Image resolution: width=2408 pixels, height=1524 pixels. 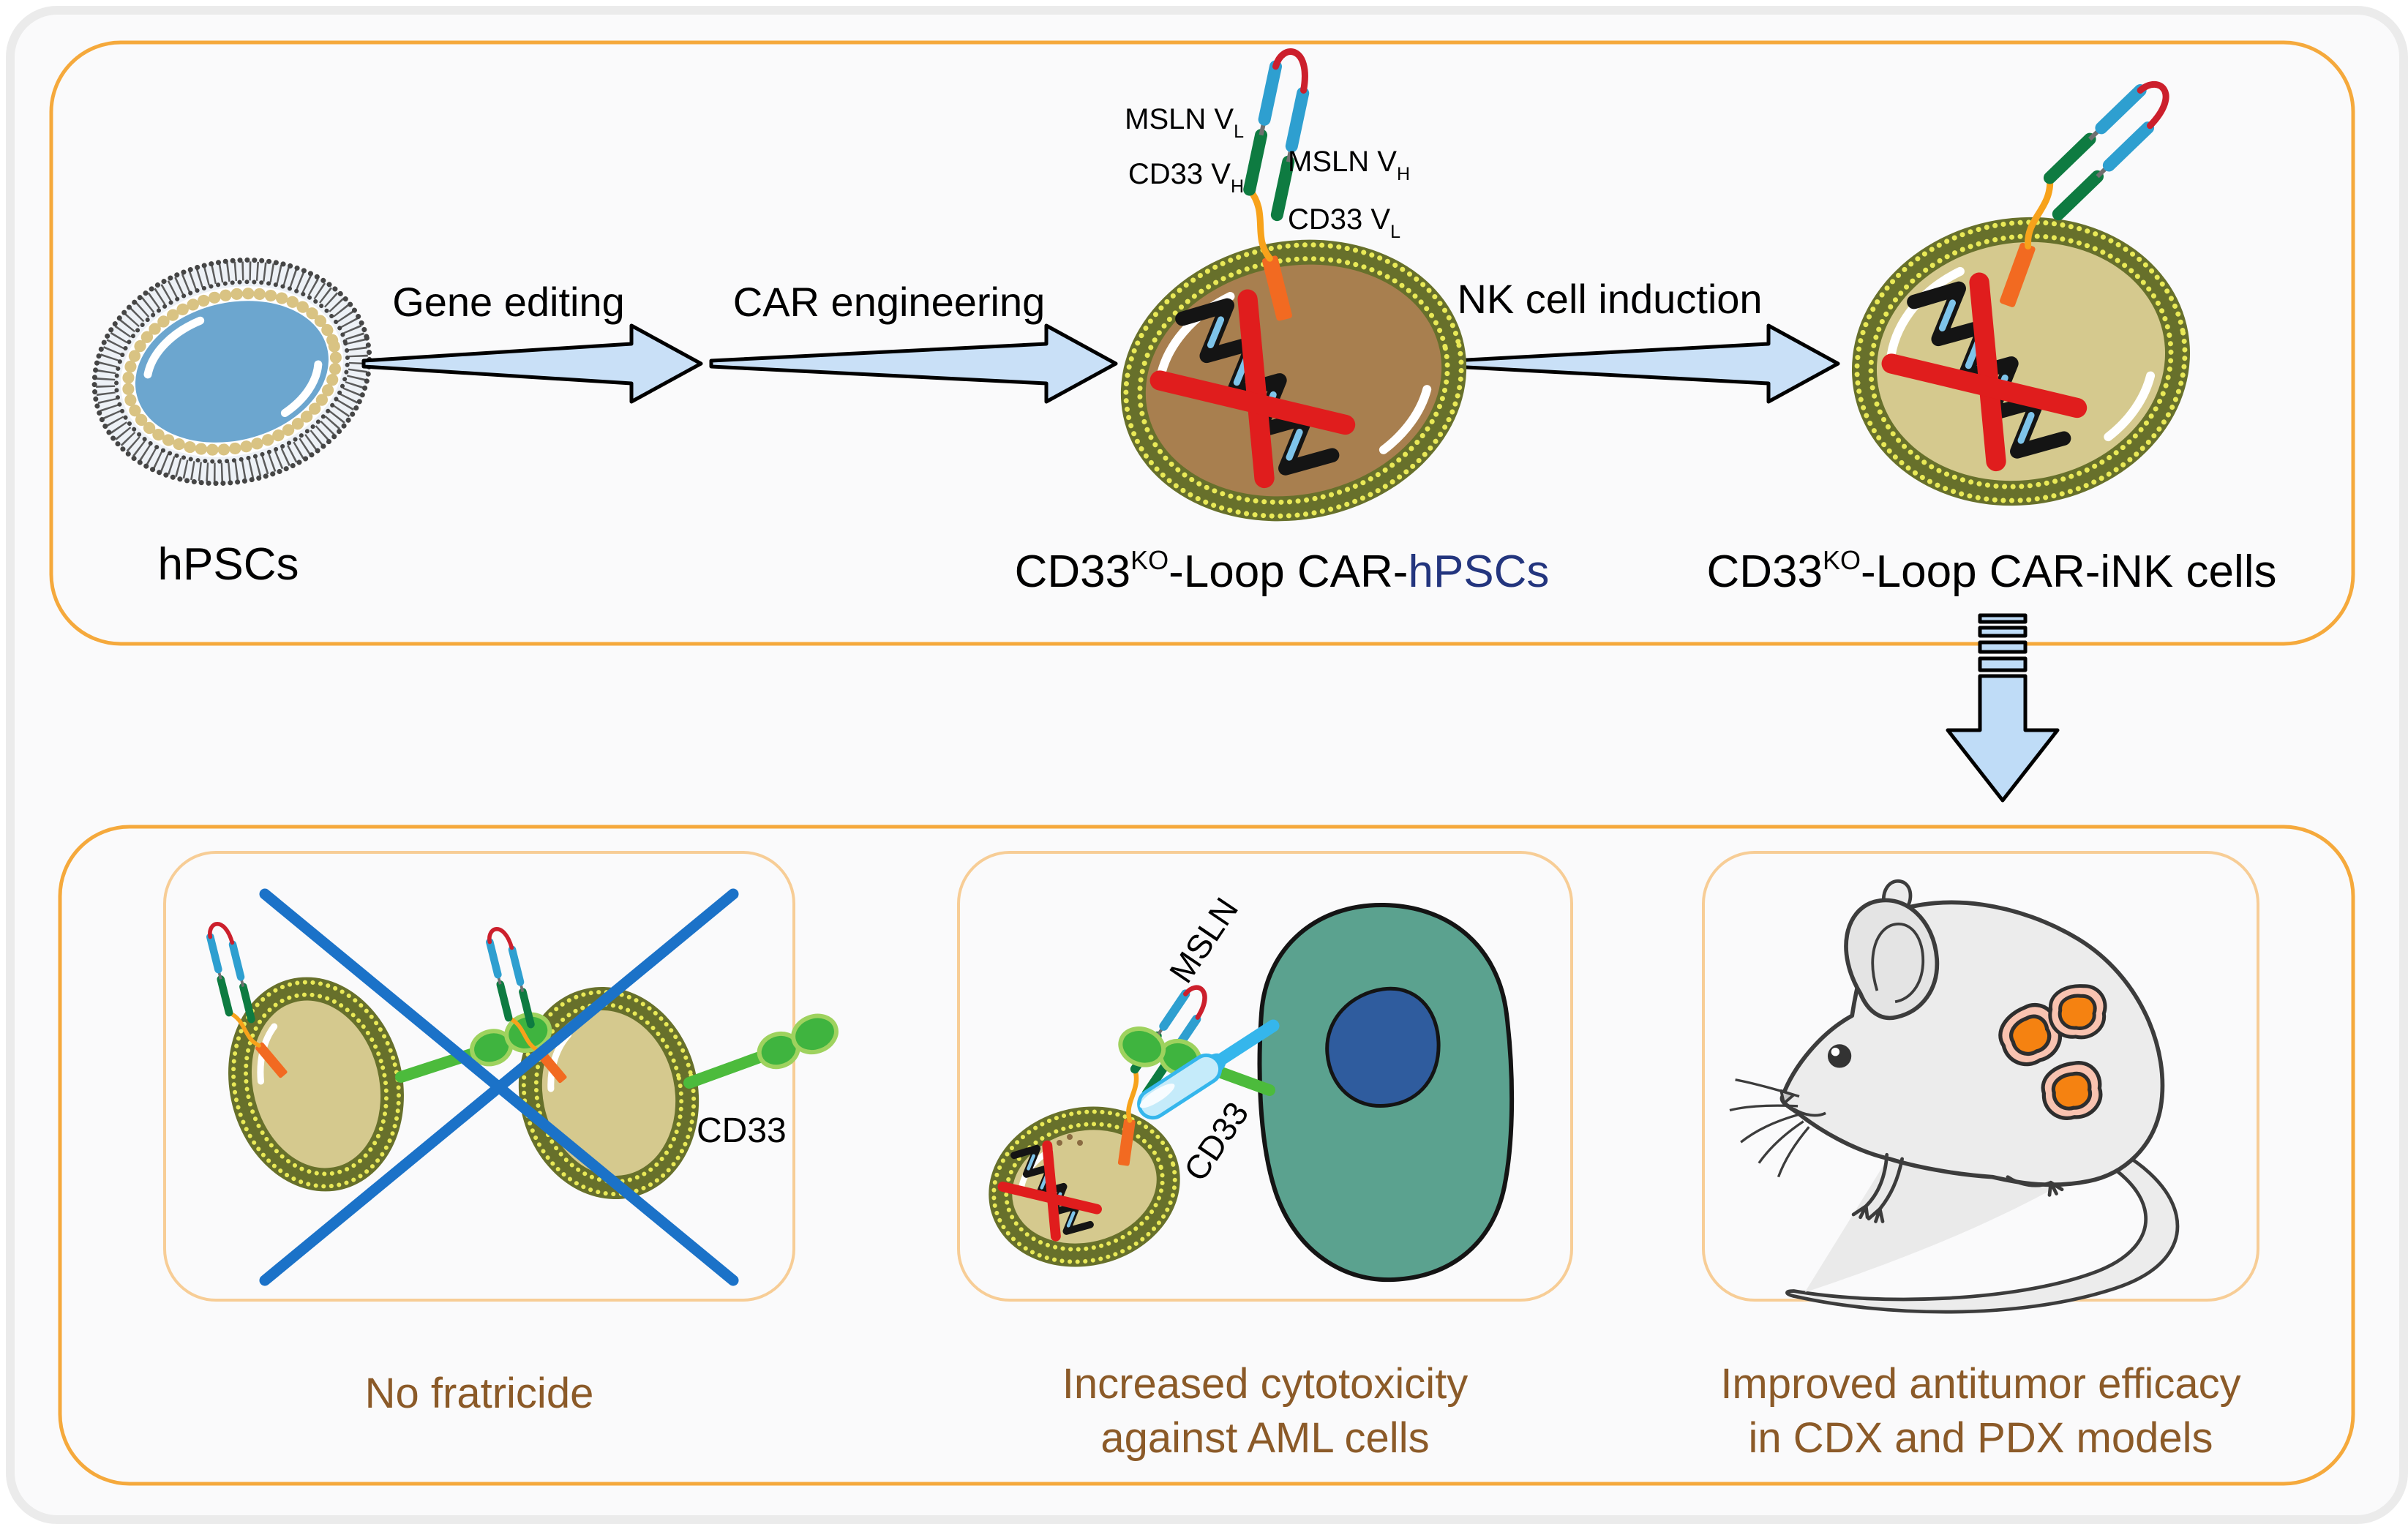 I want to click on msln-vl-sub: L, so click(x=1239, y=131).